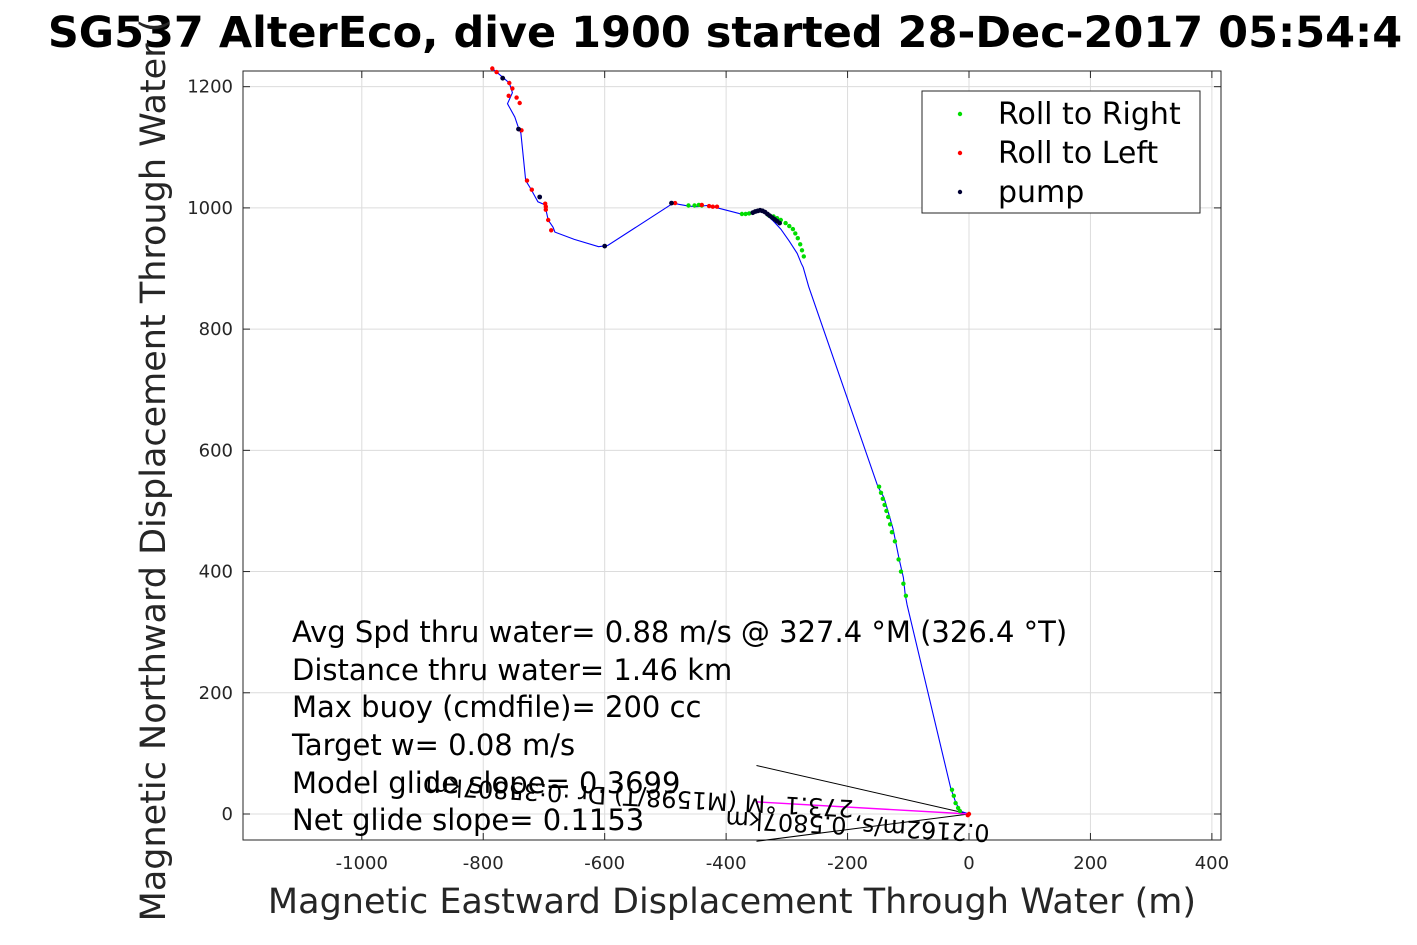  I want to click on legend-pump: pump, so click(1041, 192).